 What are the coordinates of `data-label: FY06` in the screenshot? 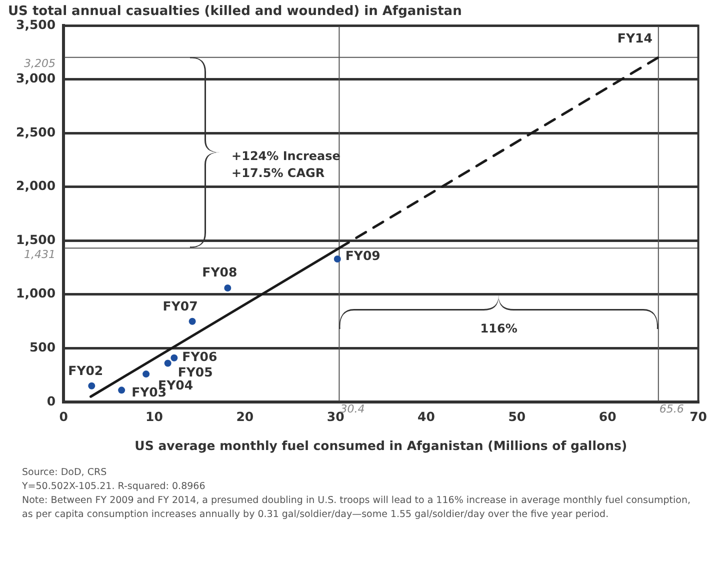 It's located at (200, 356).